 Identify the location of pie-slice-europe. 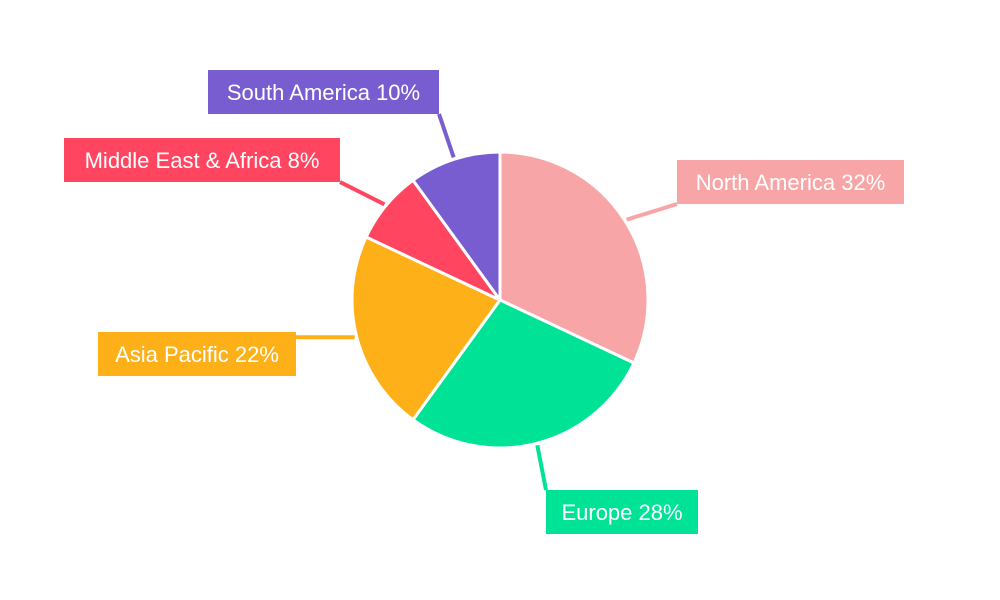
(523, 374).